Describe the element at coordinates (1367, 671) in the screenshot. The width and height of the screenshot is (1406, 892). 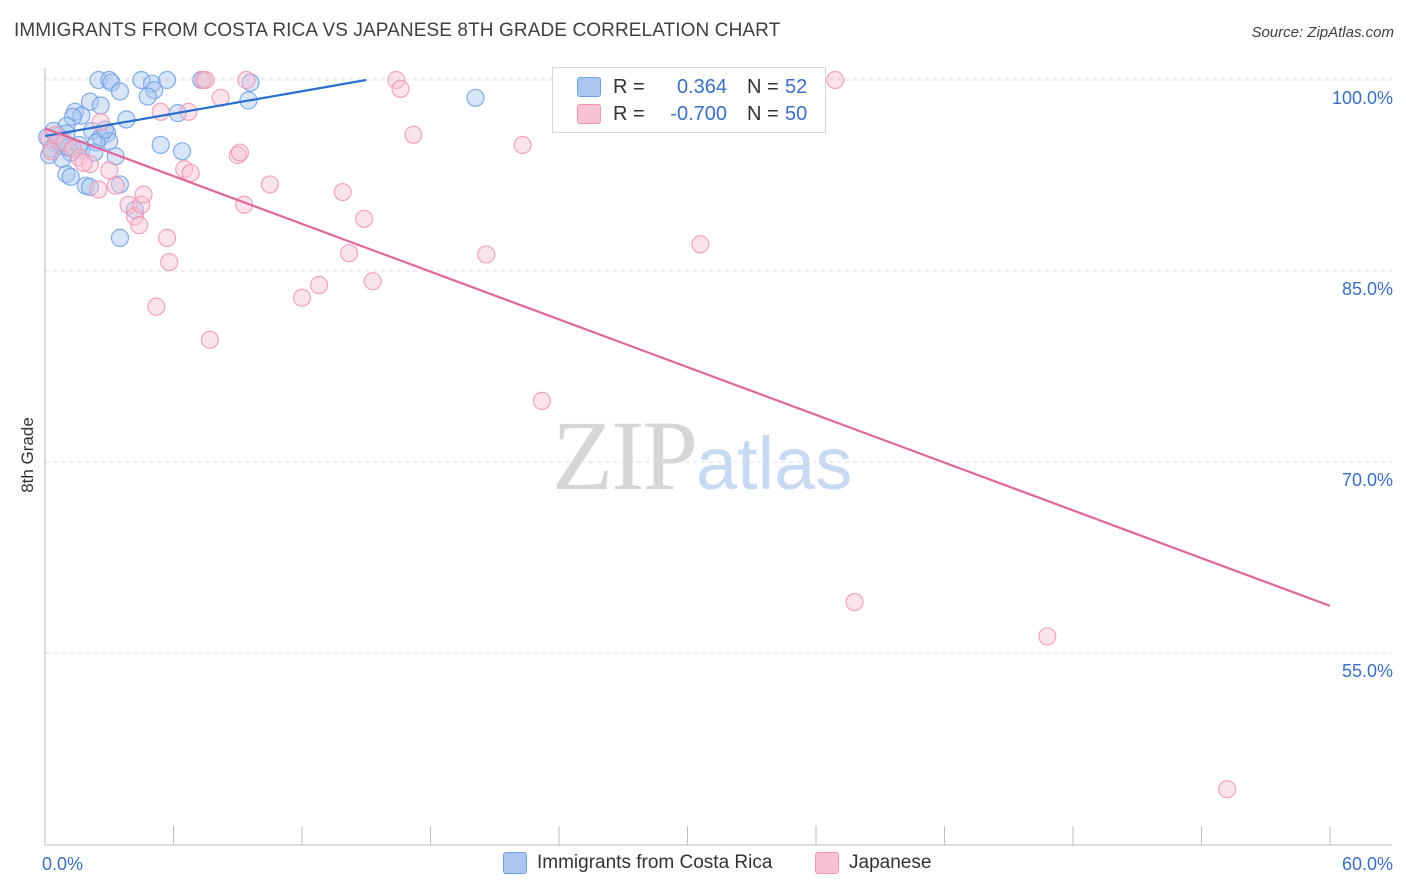
I see `y-tick-label: 55.0%` at that location.